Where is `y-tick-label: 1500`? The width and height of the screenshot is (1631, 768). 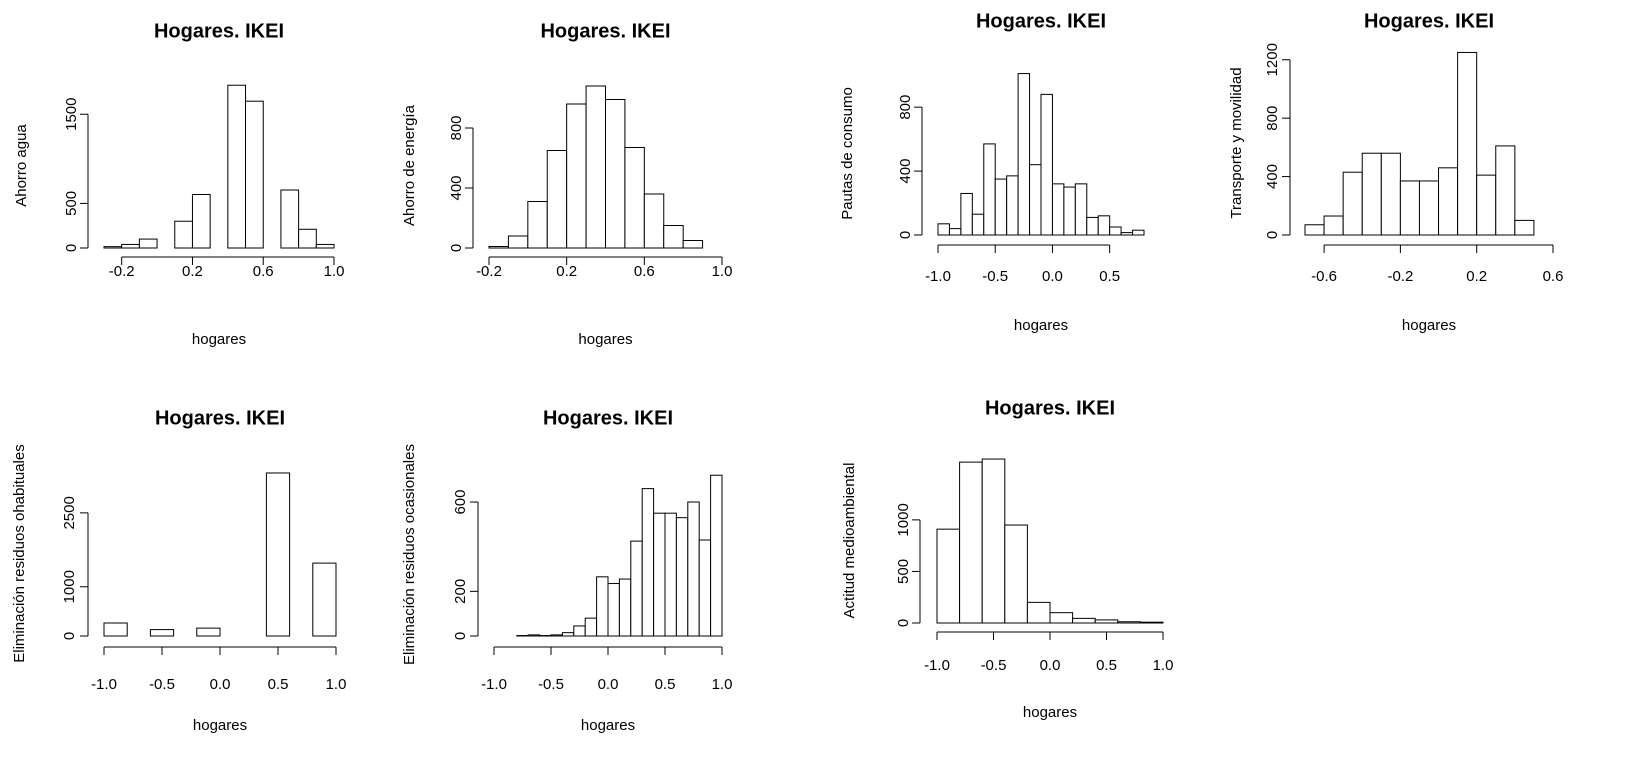 y-tick-label: 1500 is located at coordinates (71, 114).